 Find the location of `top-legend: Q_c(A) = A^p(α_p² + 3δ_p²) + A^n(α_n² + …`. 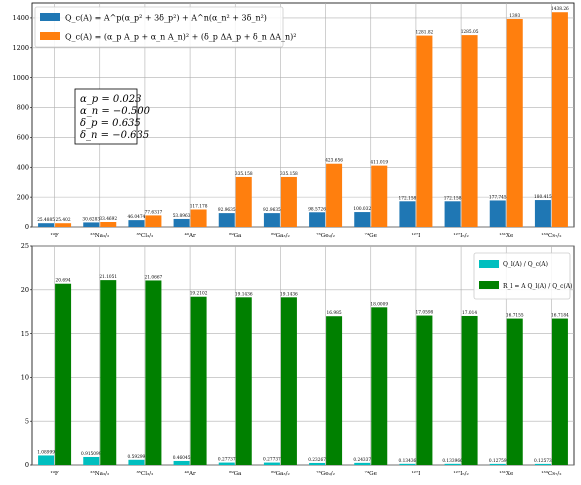

top-legend: Q_c(A) = A^p(α_p² + 3δ_p²) + A^n(α_n² + … is located at coordinates (165, 27).